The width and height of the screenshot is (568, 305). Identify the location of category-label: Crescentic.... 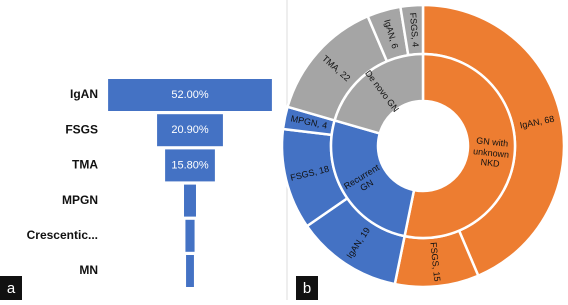
(62, 235).